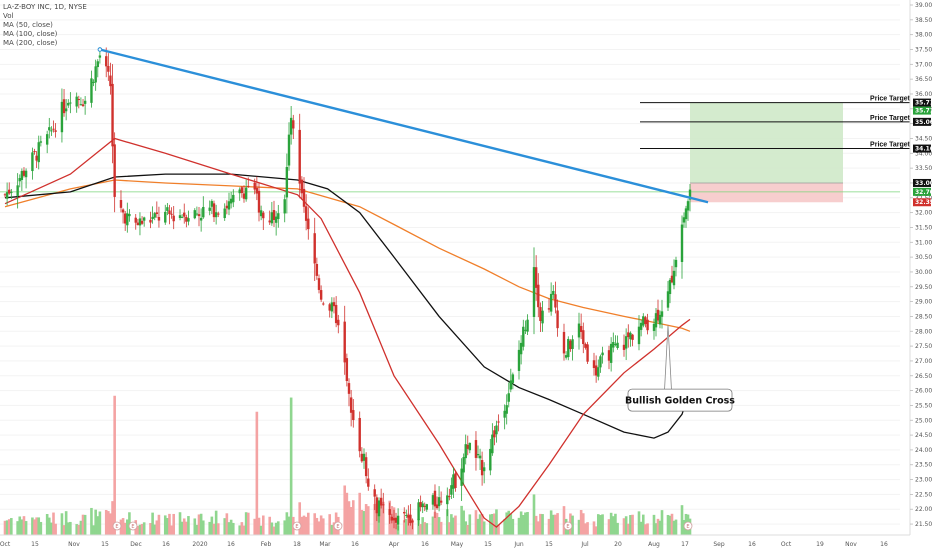 This screenshot has height=550, width=932. Describe the element at coordinates (668, 362) in the screenshot. I see `callout-pointer` at that location.